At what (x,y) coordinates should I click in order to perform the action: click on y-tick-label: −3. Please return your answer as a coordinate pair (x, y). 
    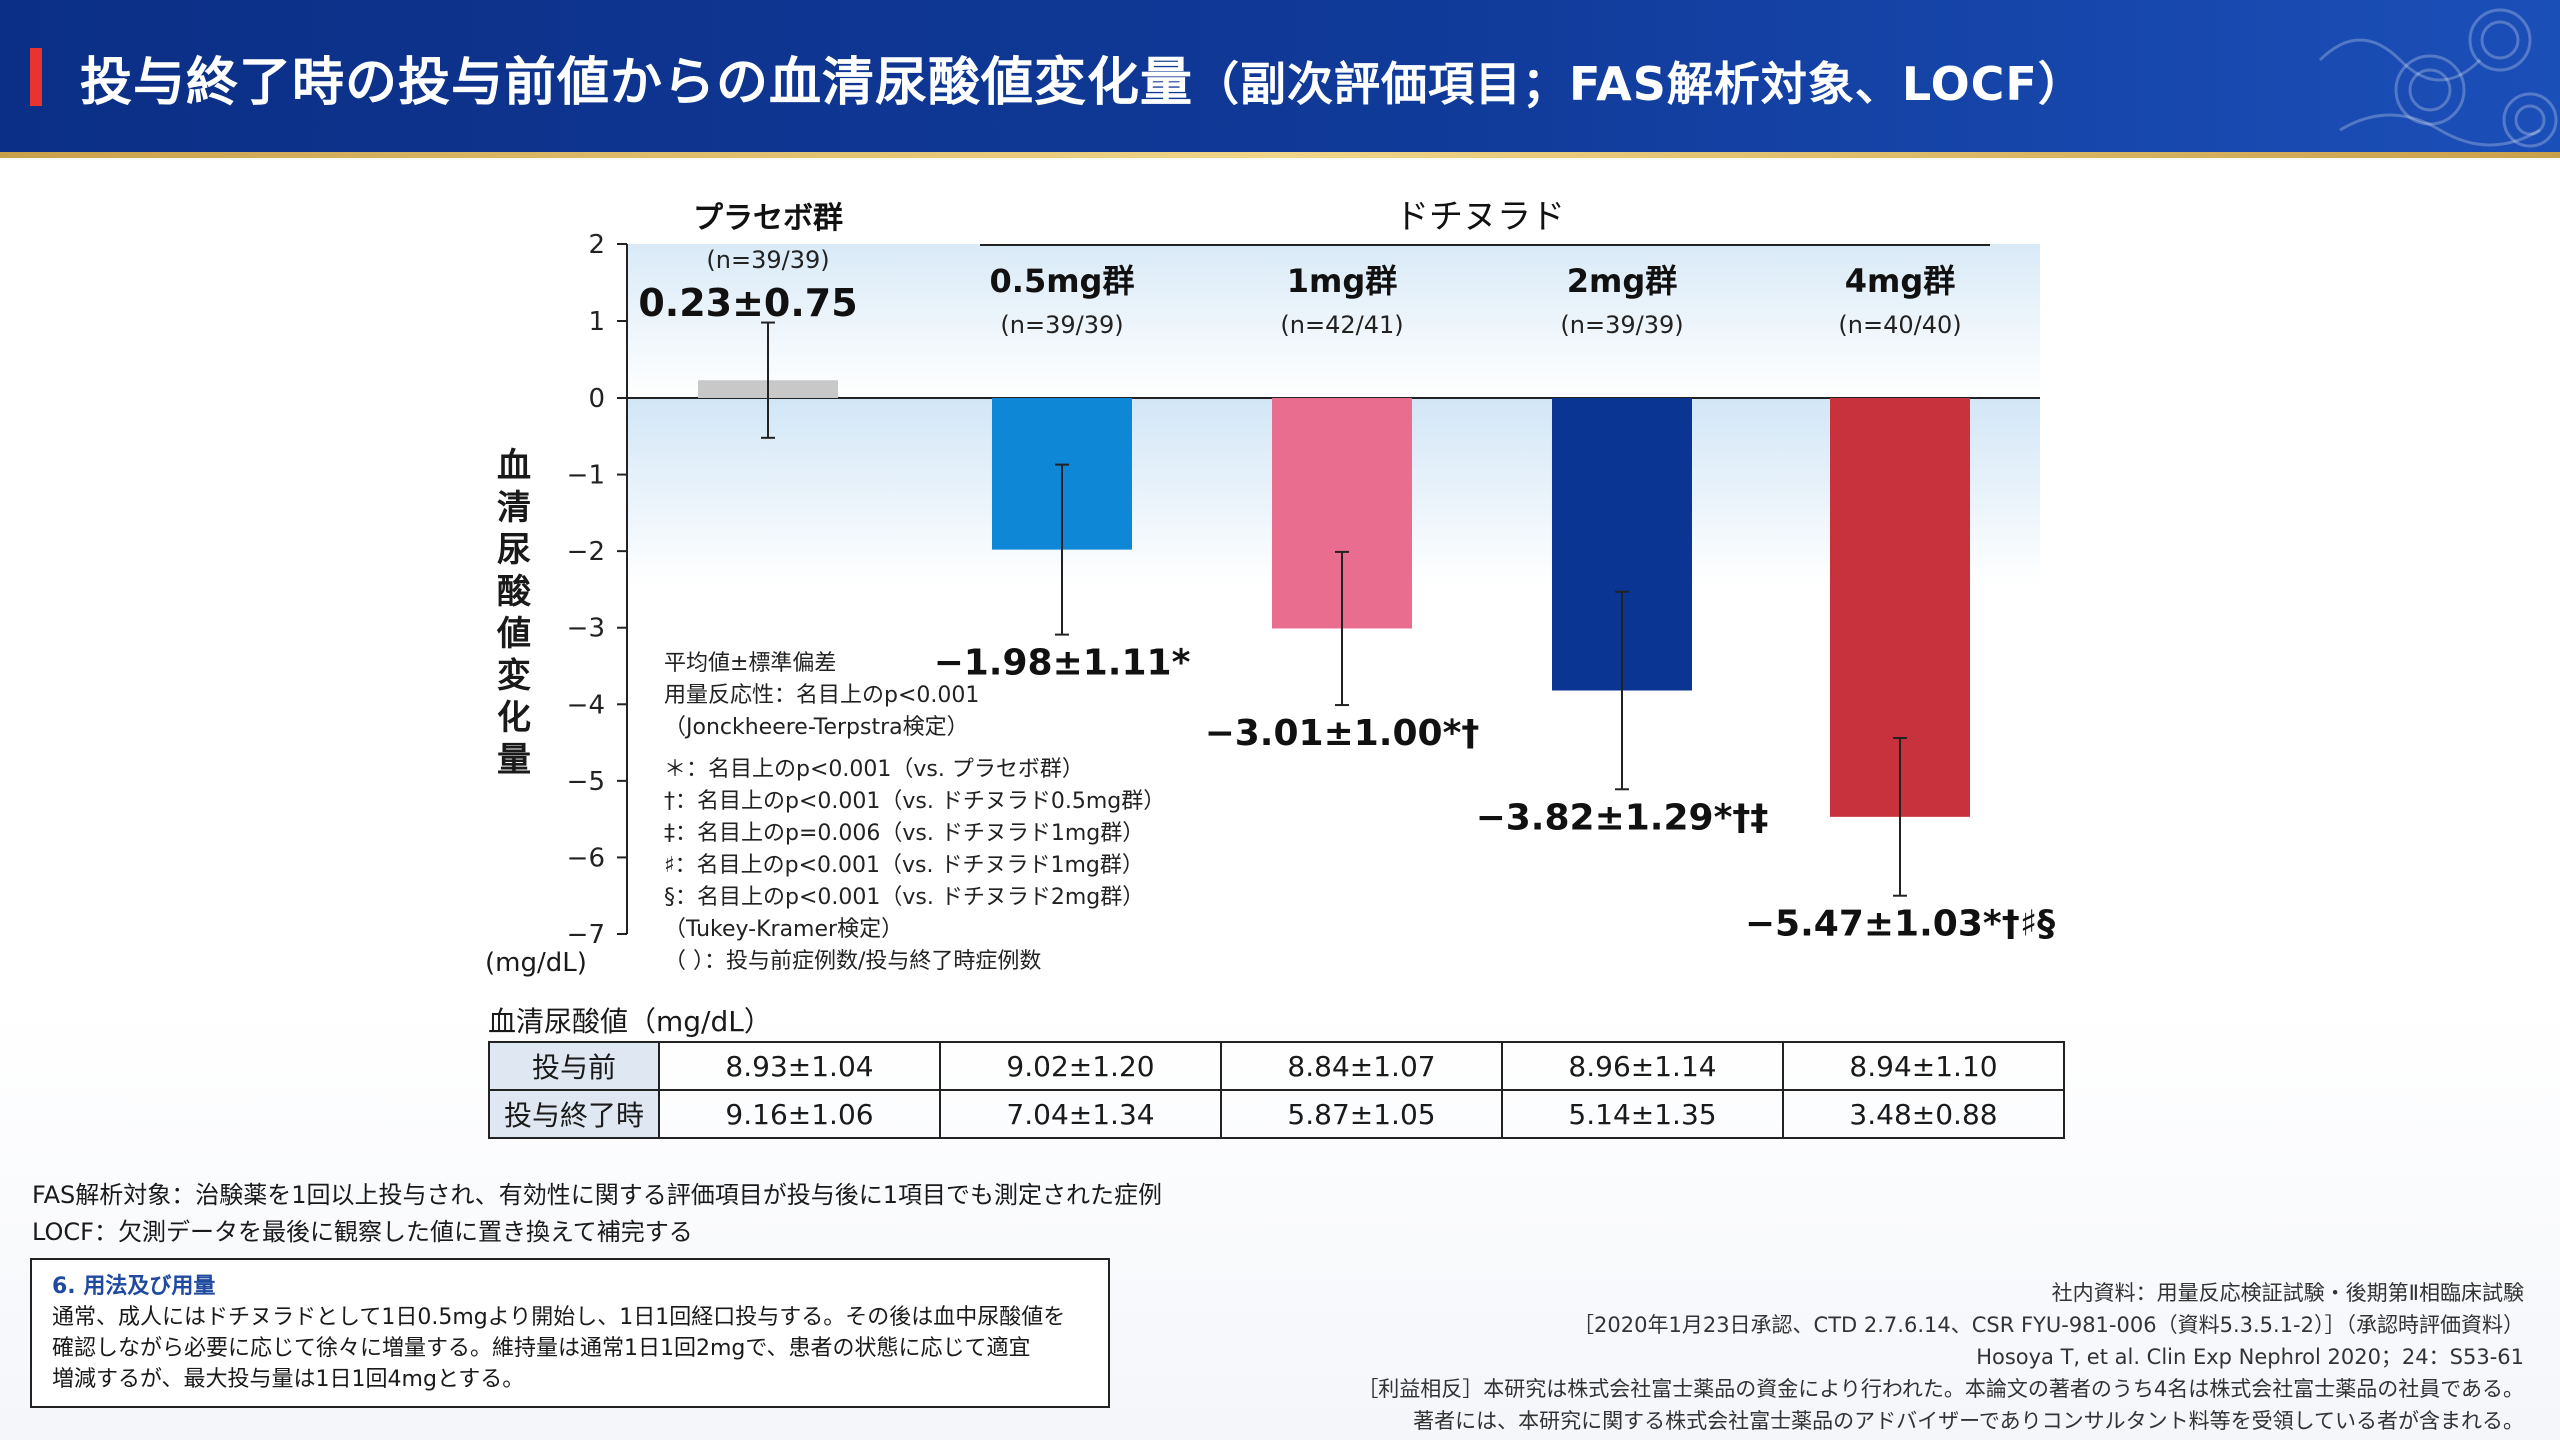
    Looking at the image, I should click on (586, 629).